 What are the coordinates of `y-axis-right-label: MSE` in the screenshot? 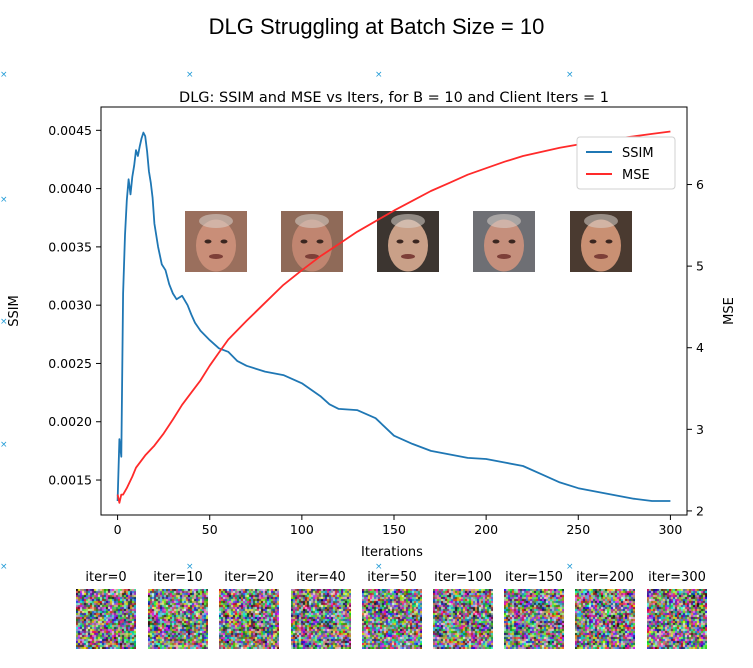 It's located at (729, 311).